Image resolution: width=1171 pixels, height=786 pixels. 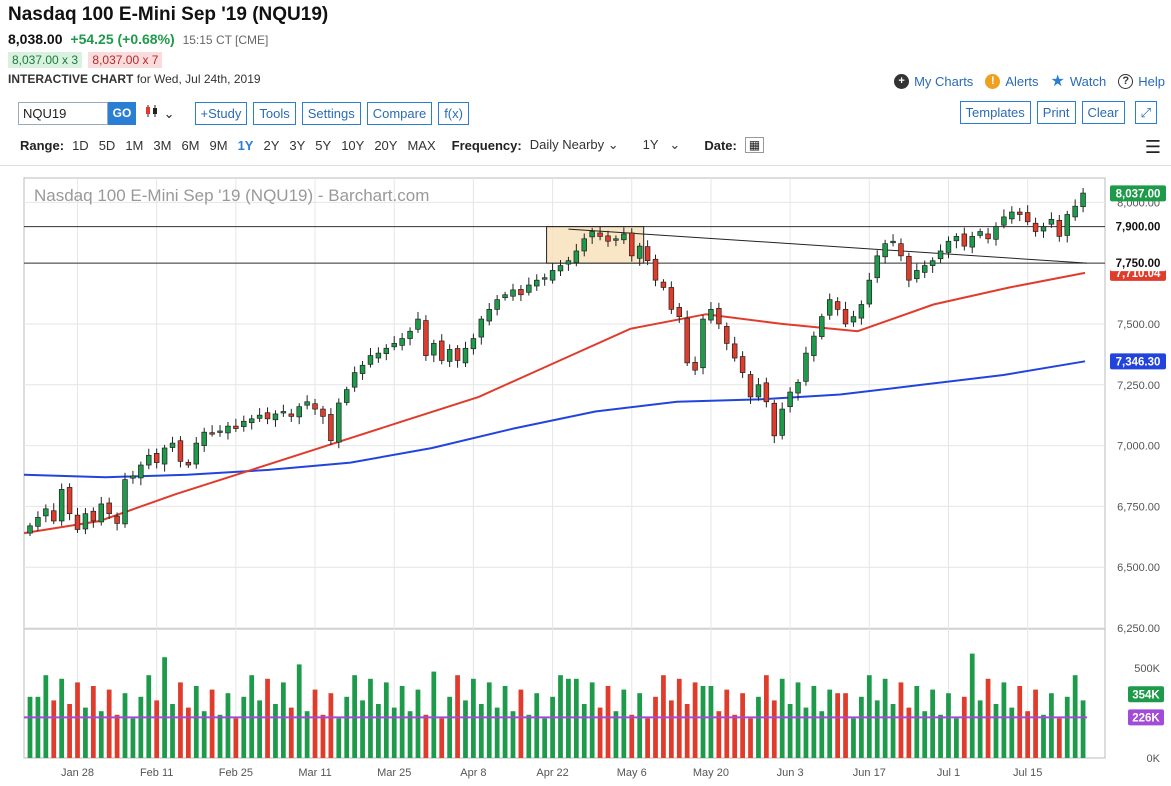 I want to click on watch-link: ★ Watch, so click(x=1079, y=81).